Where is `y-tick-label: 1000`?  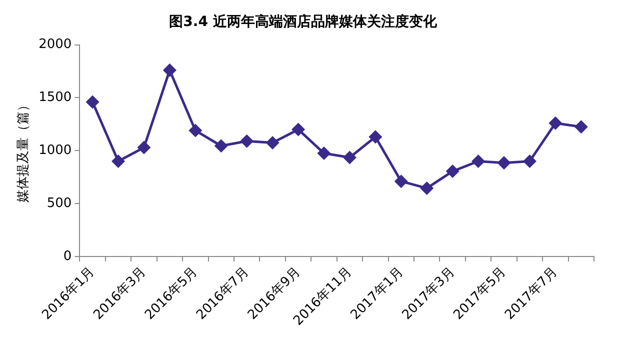 y-tick-label: 1000 is located at coordinates (55, 150).